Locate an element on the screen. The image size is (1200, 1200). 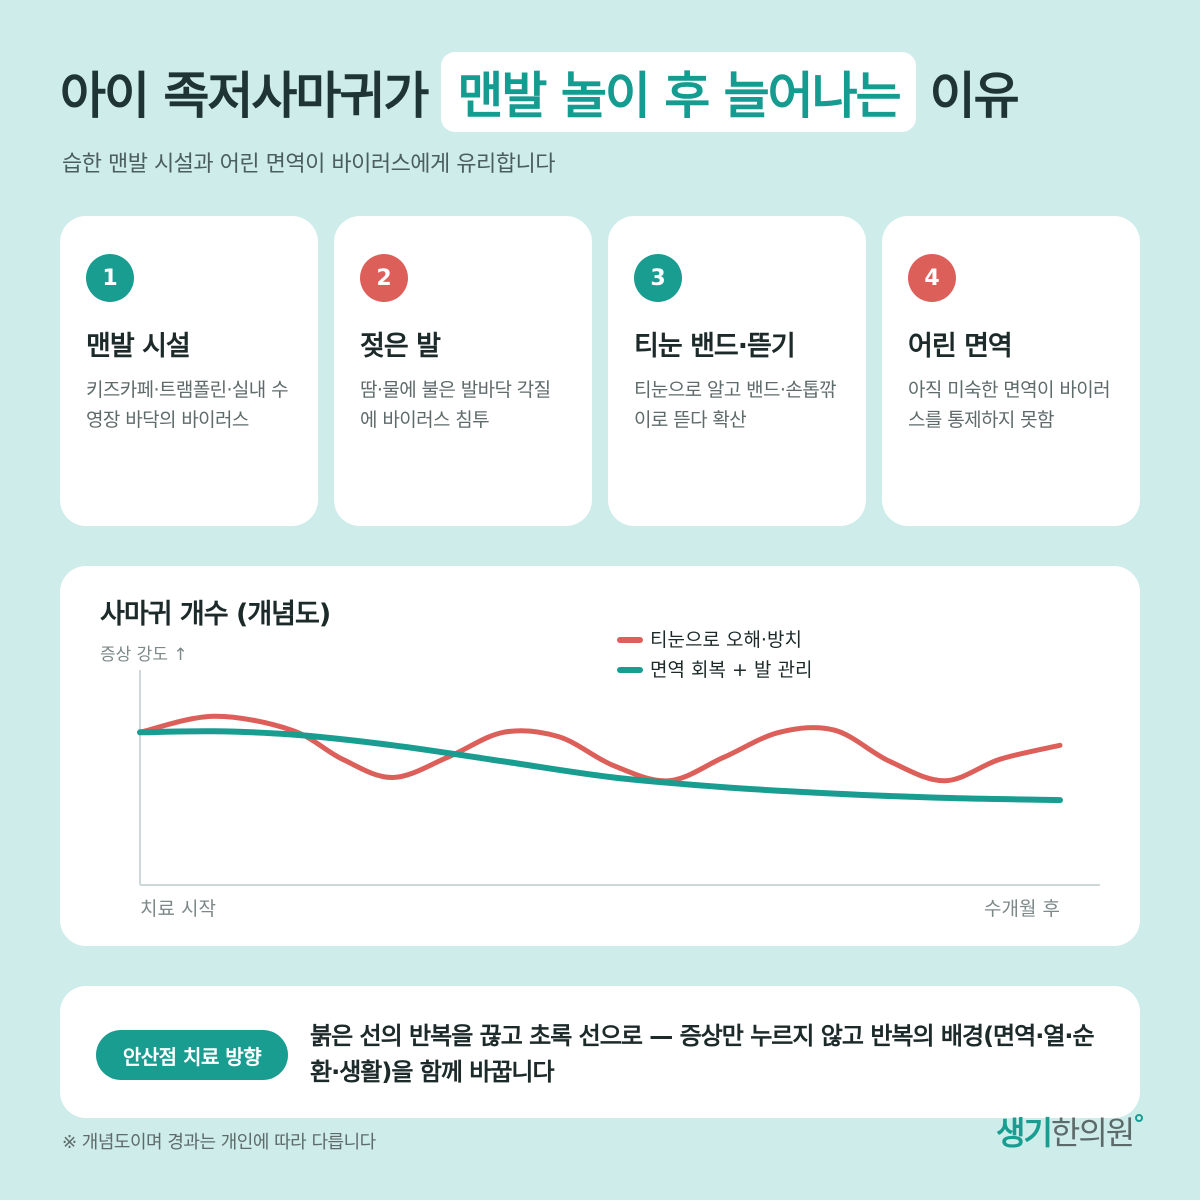
title-suffix: 이유 is located at coordinates (974, 96).